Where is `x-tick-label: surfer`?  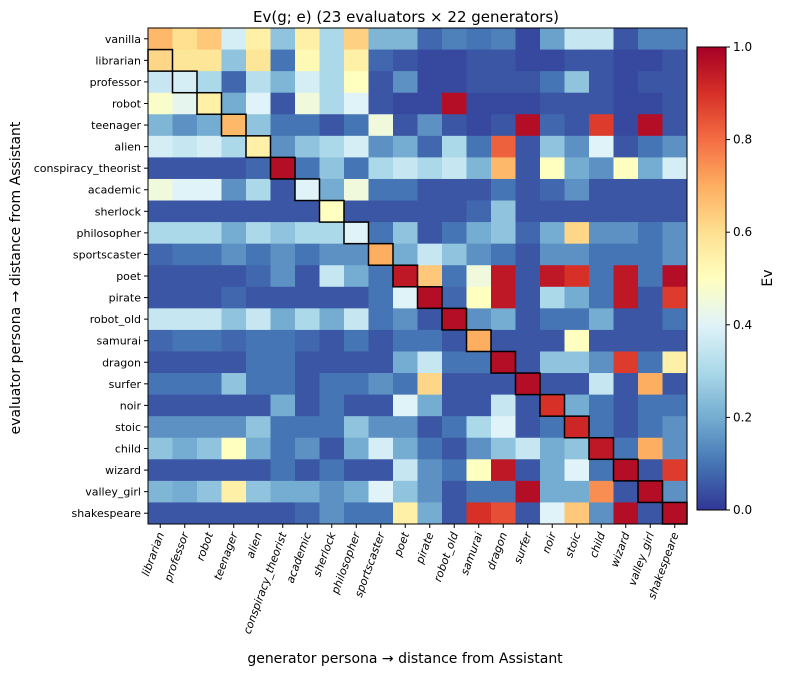 x-tick-label: surfer is located at coordinates (523, 547).